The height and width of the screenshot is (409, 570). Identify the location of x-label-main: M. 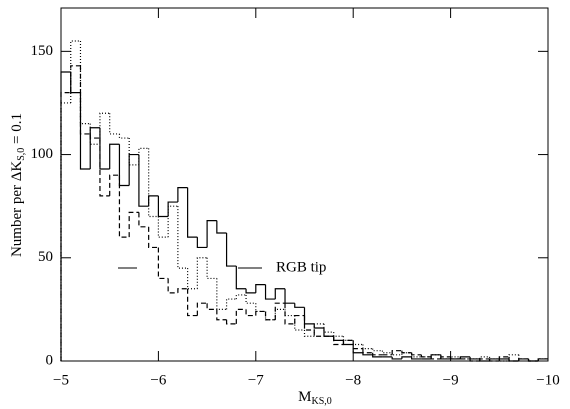
(304, 397).